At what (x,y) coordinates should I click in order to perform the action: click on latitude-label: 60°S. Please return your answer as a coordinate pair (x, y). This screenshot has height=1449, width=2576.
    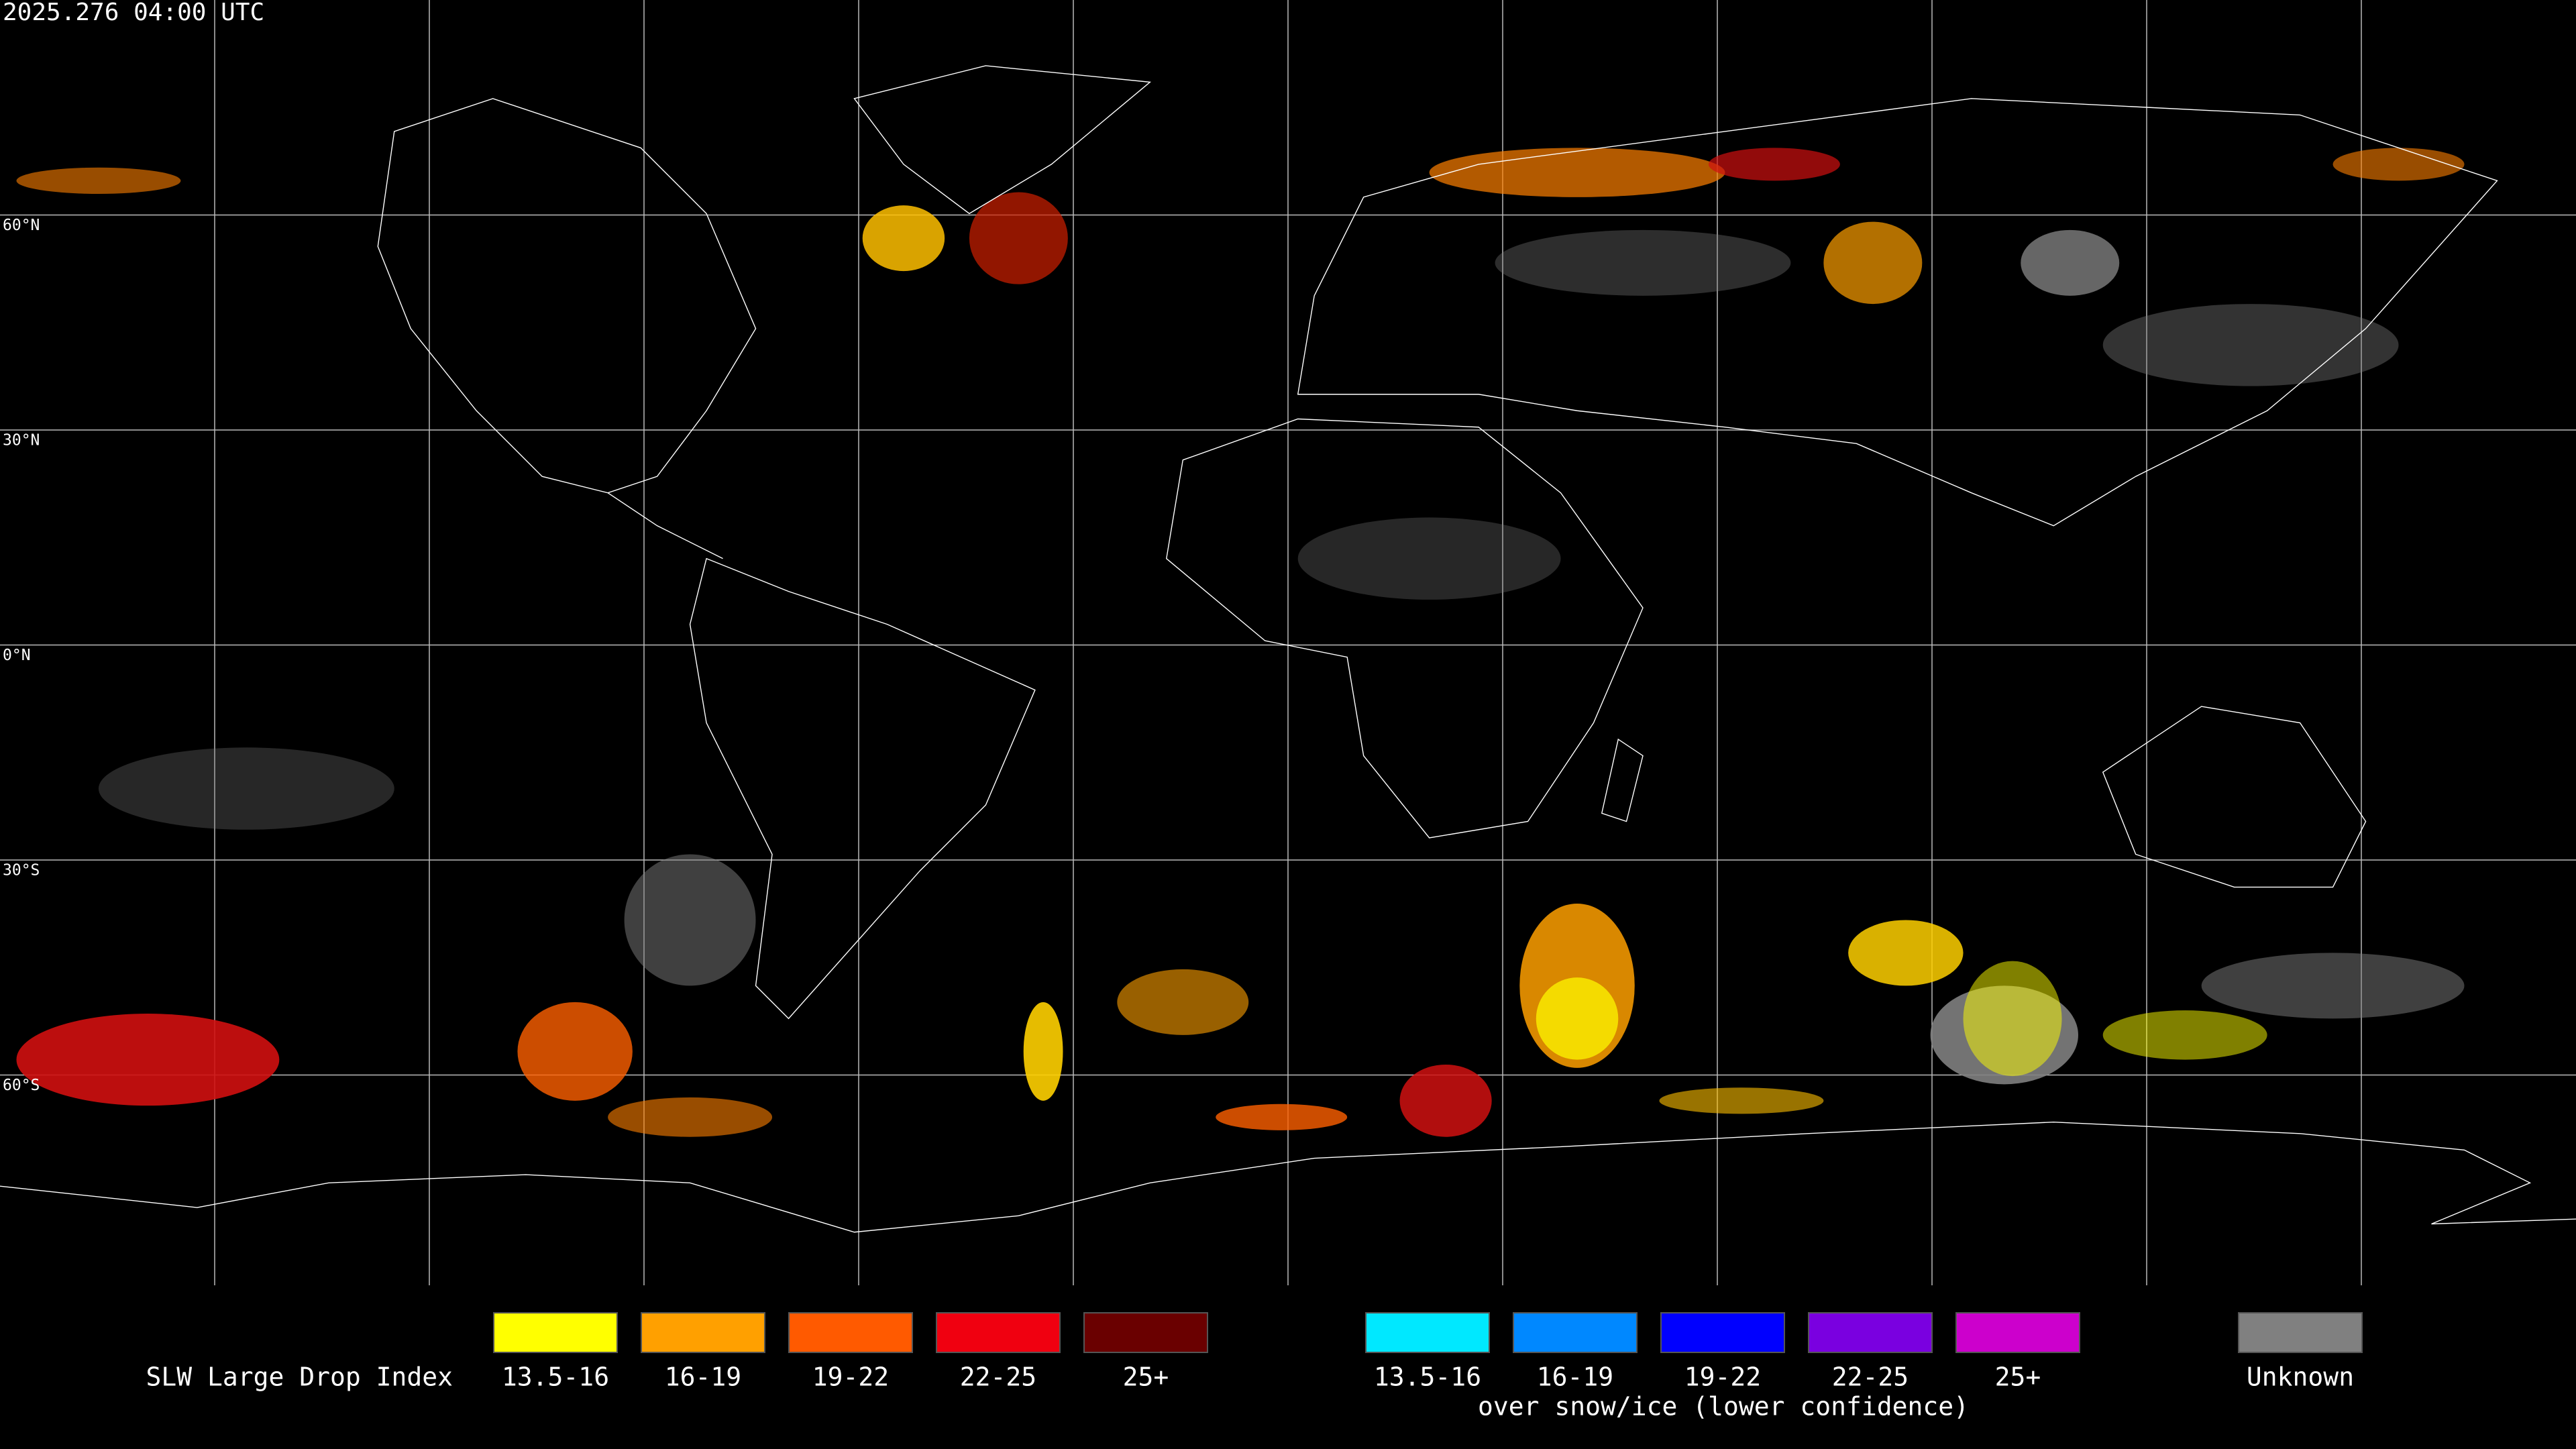
    Looking at the image, I should click on (21, 1085).